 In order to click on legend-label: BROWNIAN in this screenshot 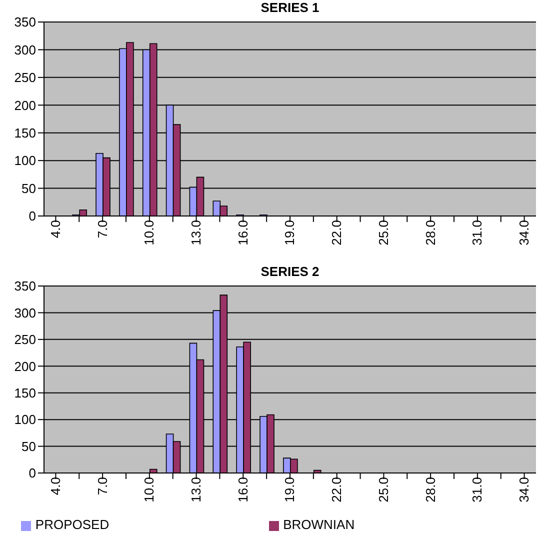, I will do `click(319, 524)`.